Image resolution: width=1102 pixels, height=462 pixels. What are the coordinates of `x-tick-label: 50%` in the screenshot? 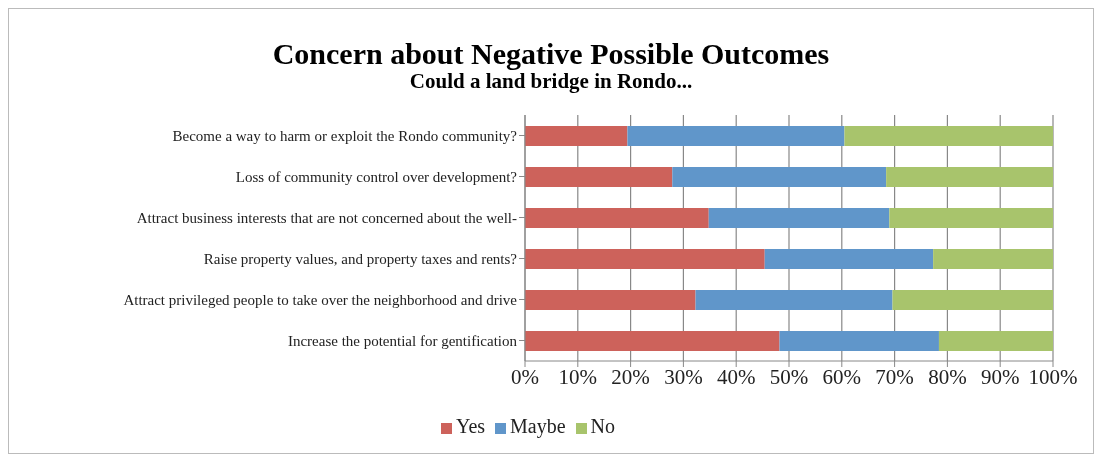 It's located at (789, 377).